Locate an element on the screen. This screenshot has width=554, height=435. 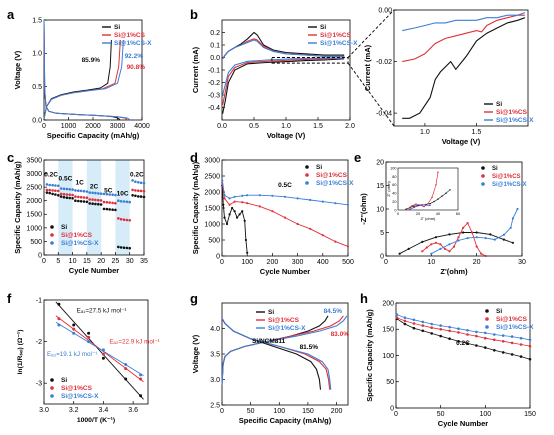
y-tick-label: 1500 is located at coordinates (34, 215).